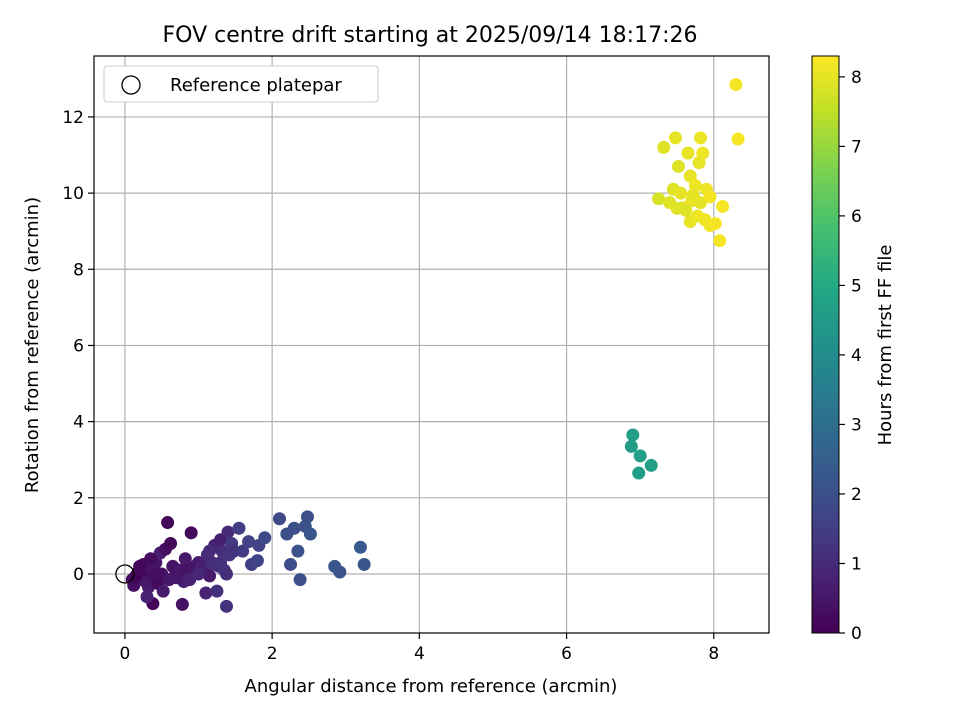 The image size is (960, 724). I want to click on y-tick-label: 0, so click(78, 575).